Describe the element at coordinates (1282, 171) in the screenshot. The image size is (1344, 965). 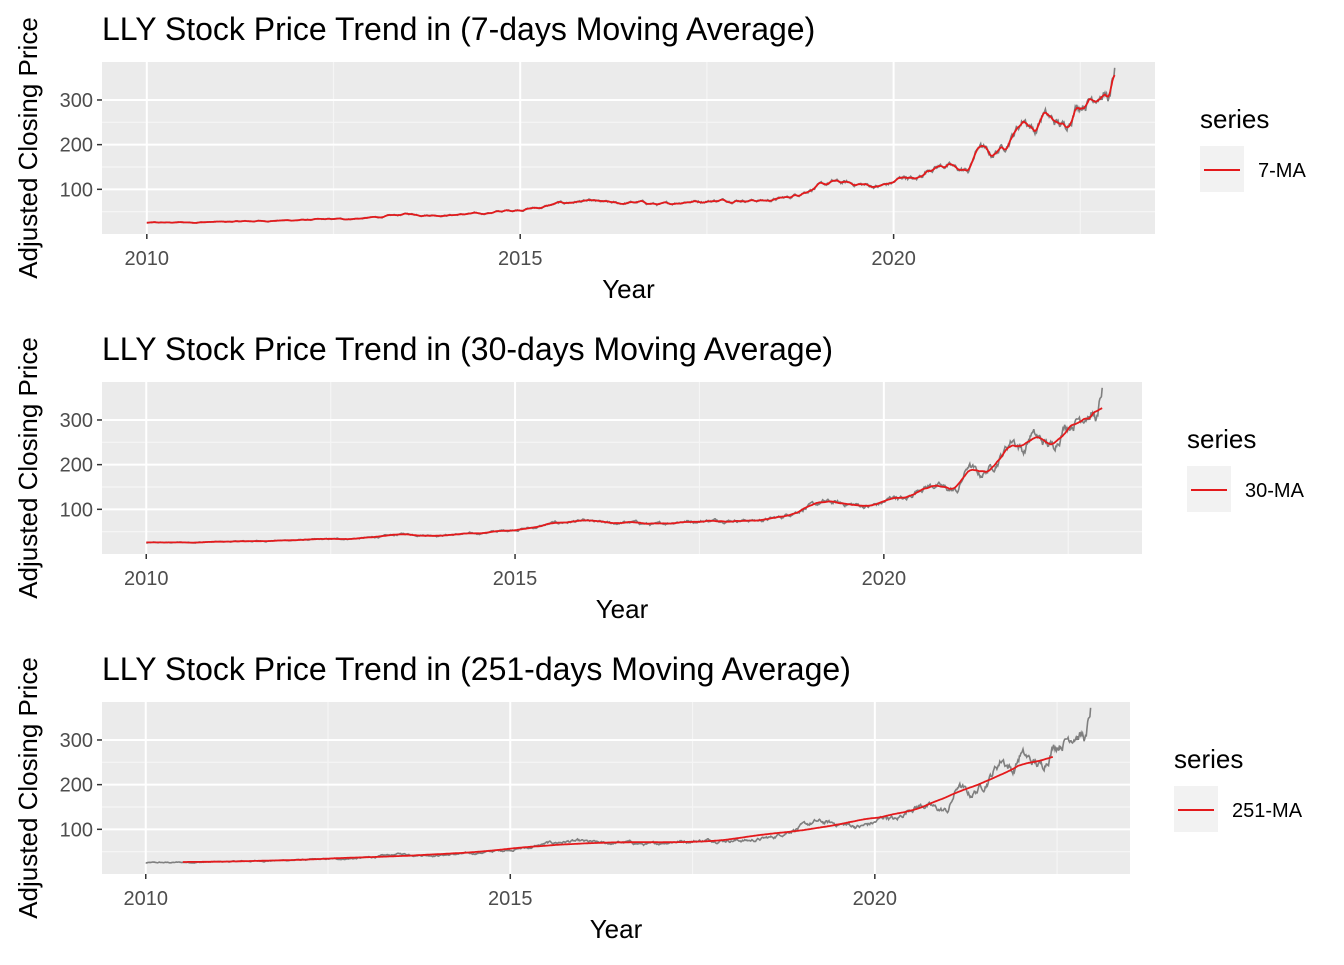
I see `legend-entry-label: 7-MA` at that location.